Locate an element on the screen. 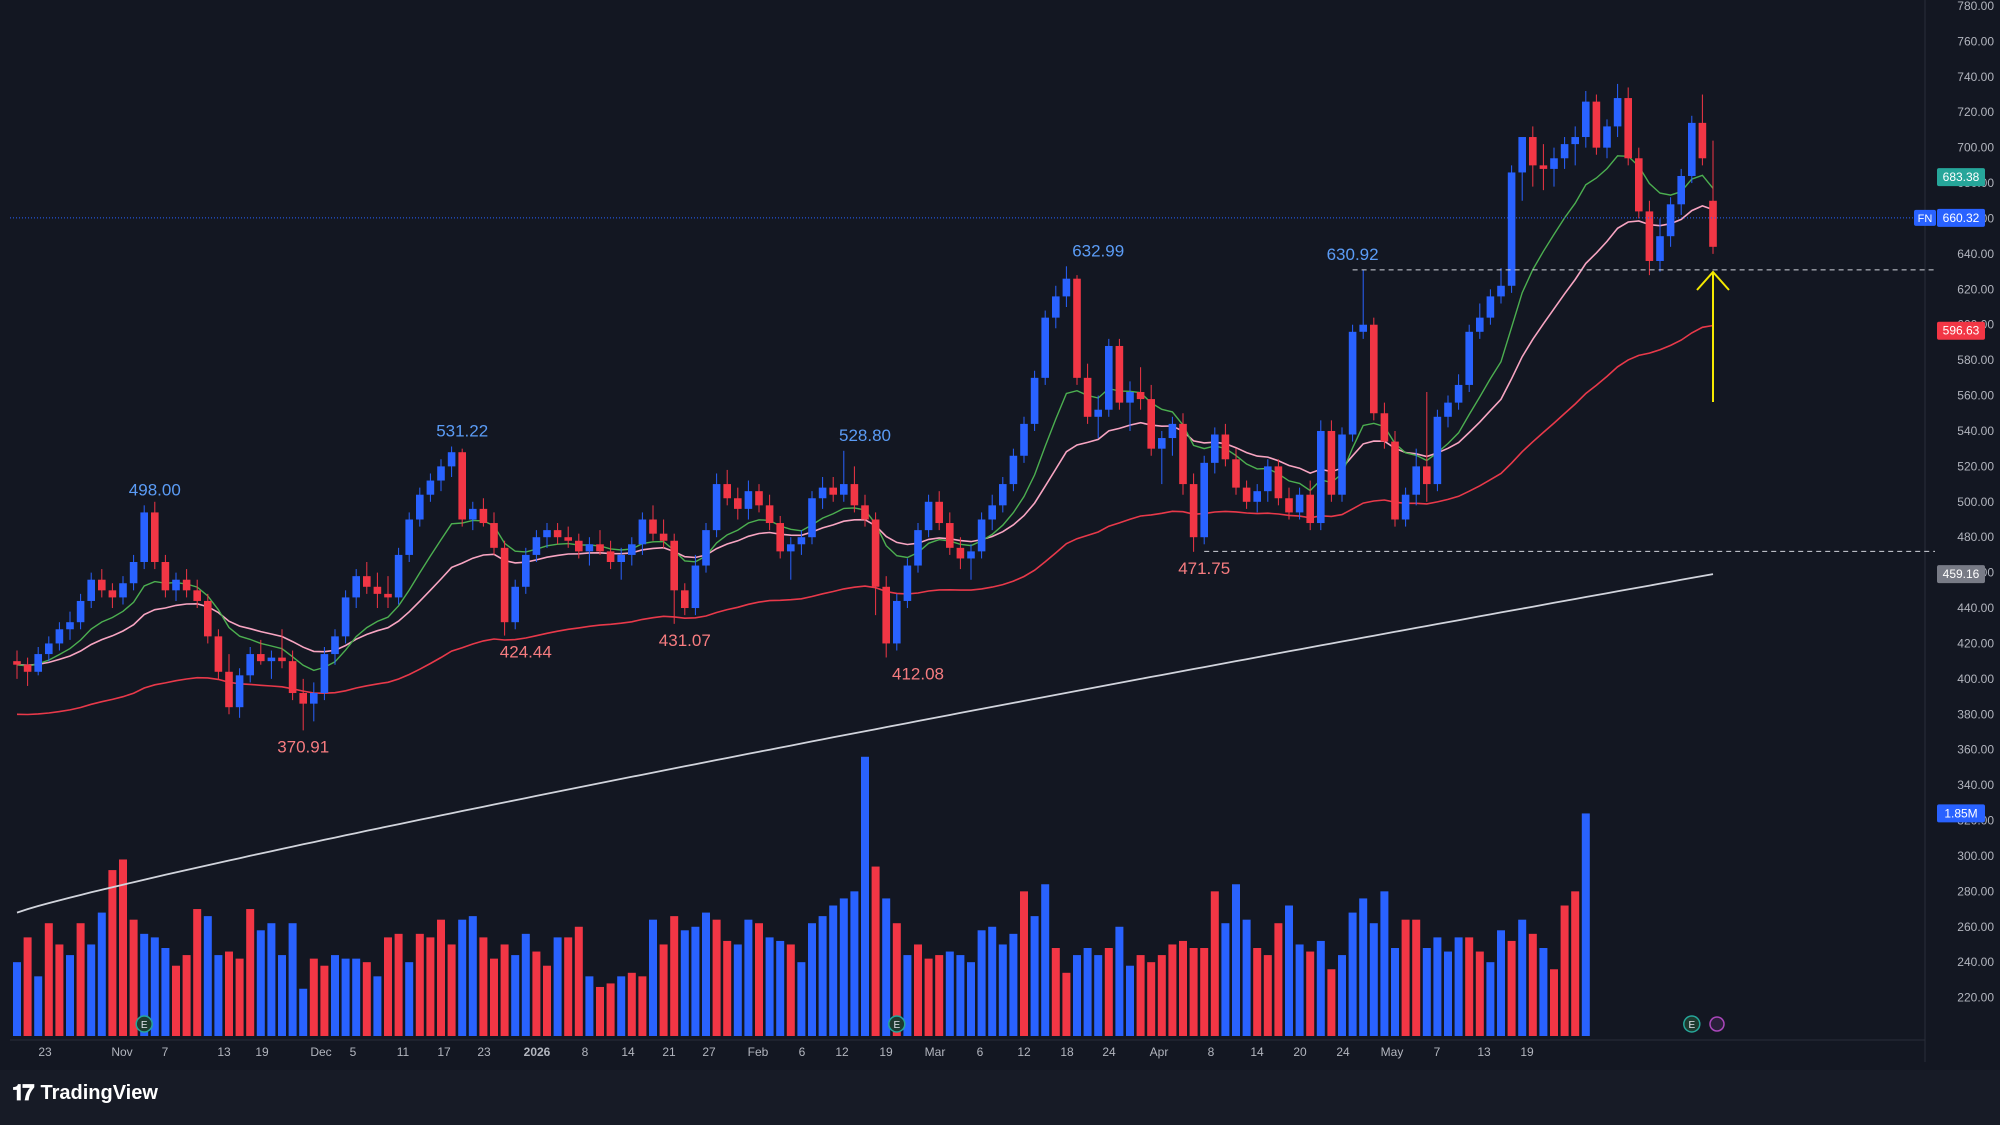  price-tick-label: 260.00 is located at coordinates (1975, 927).